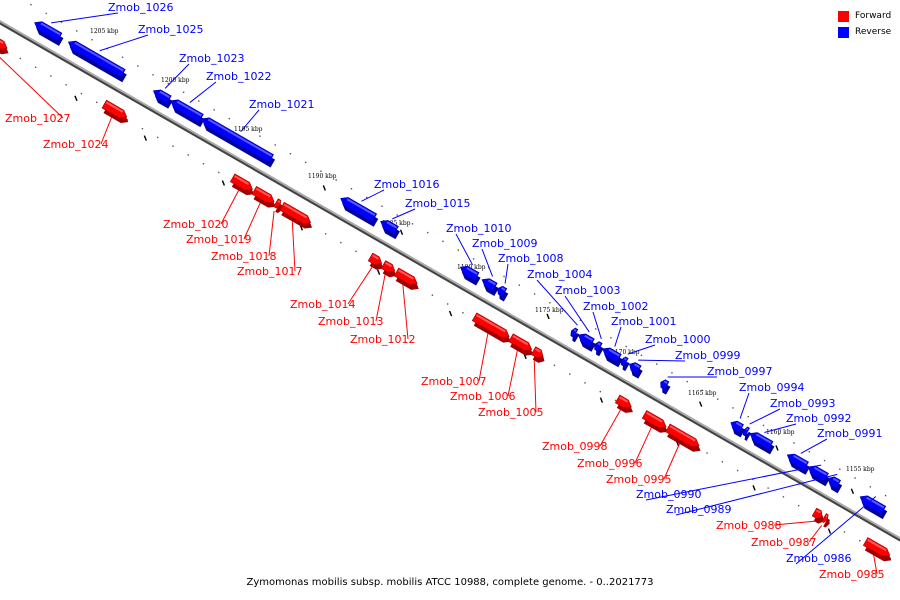 The width and height of the screenshot is (900, 600). I want to click on scale-tick-label: 1200 kbp, so click(175, 80).